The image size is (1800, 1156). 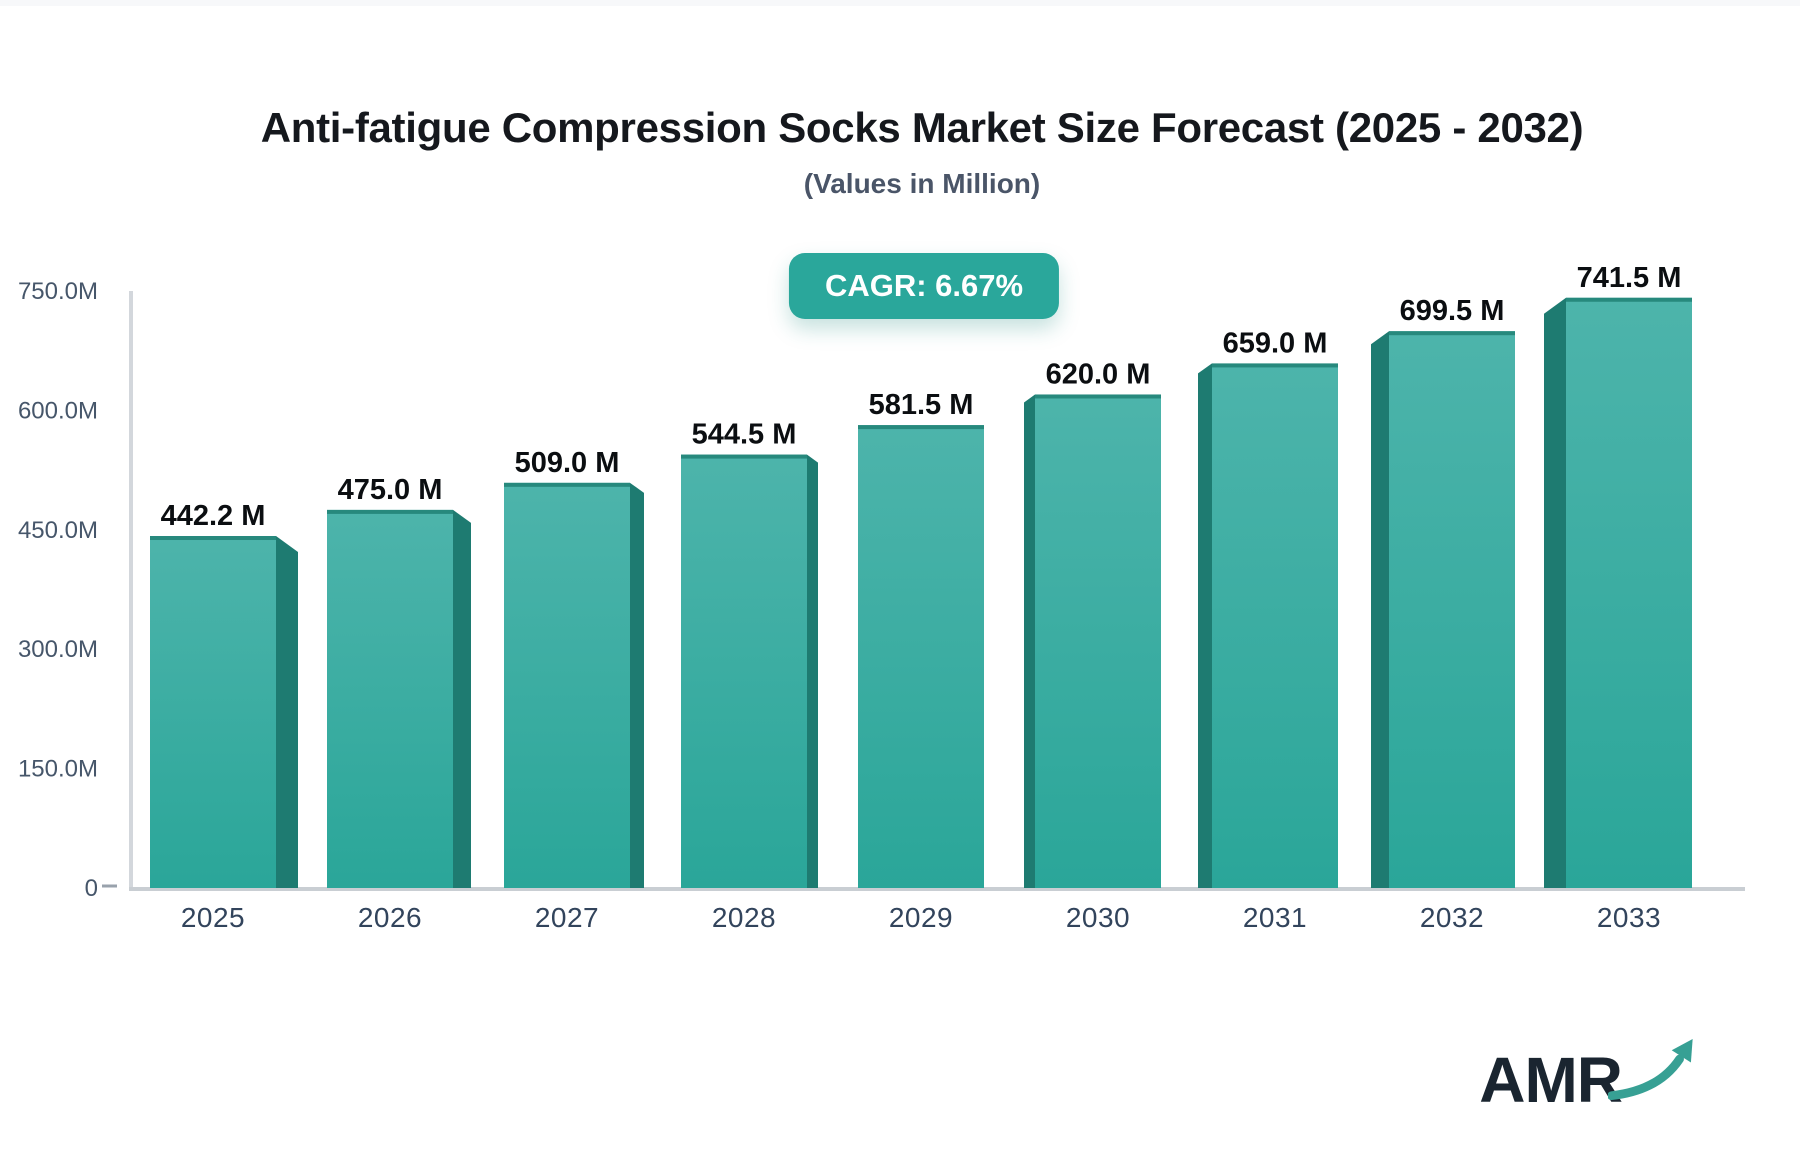 I want to click on bar-group: 741.5 M 2033, so click(x=1618, y=597).